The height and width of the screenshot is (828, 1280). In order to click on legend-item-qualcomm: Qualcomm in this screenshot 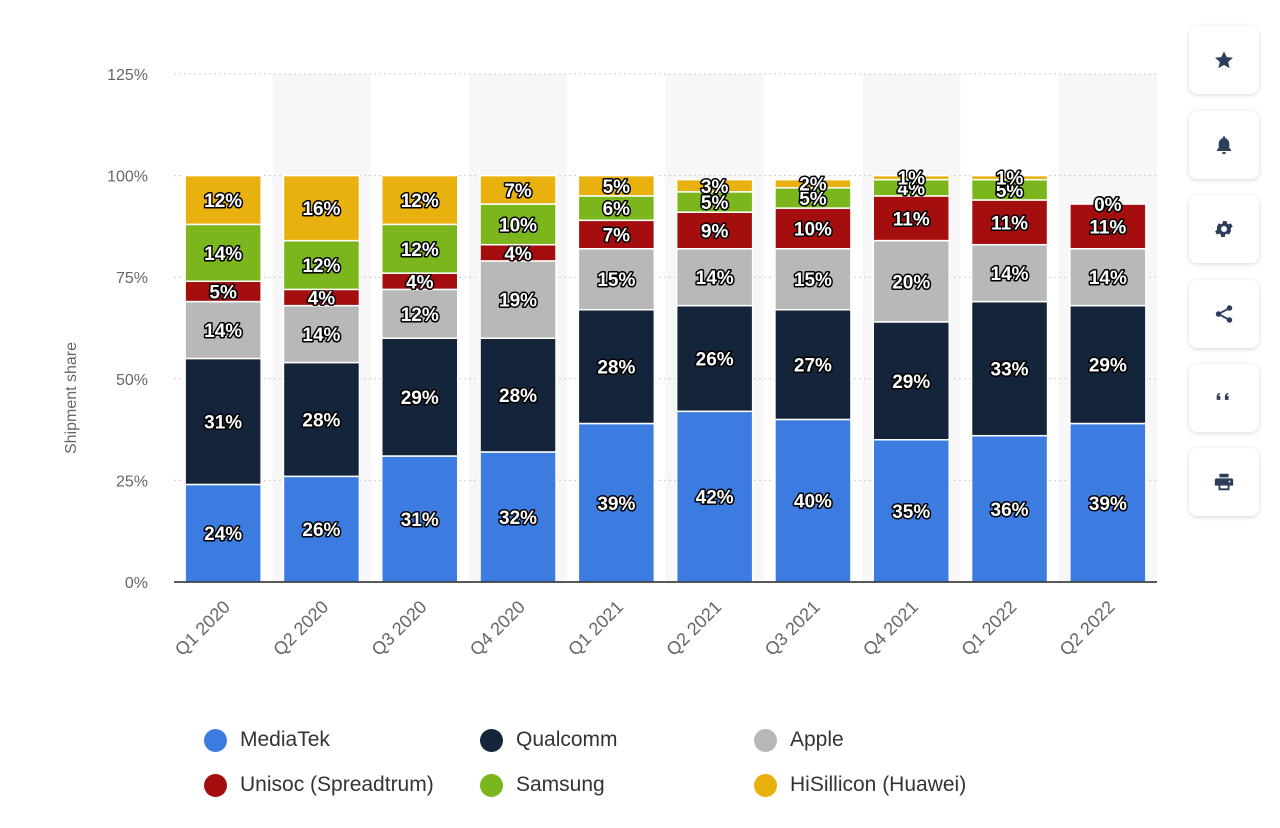, I will do `click(549, 740)`.